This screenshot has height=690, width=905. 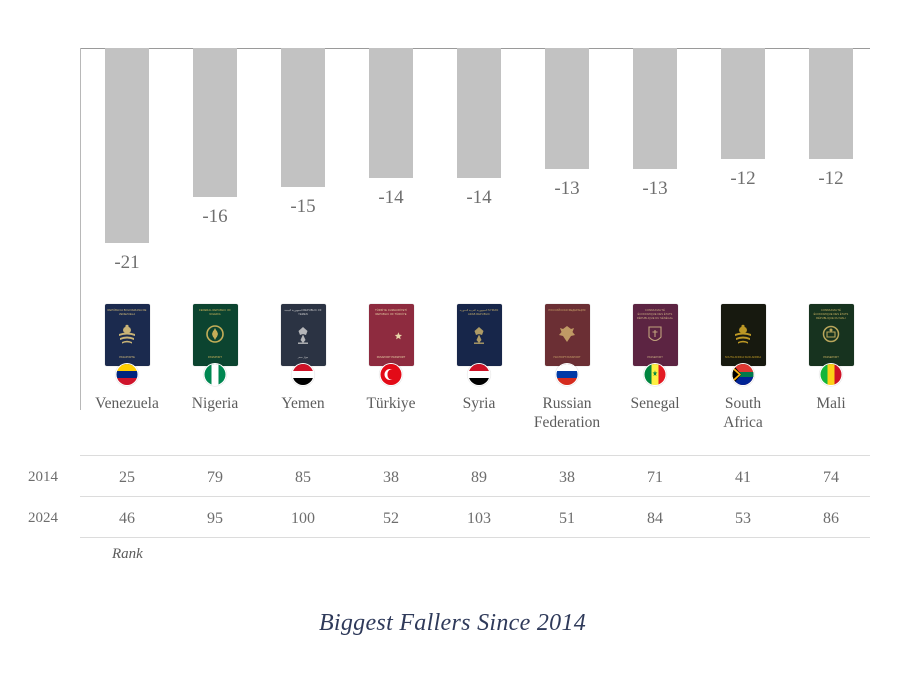 I want to click on bar-column-south-africa: -12 SOUTH AFRICA SUID-AFRIKA South Africa, so click(x=743, y=239).